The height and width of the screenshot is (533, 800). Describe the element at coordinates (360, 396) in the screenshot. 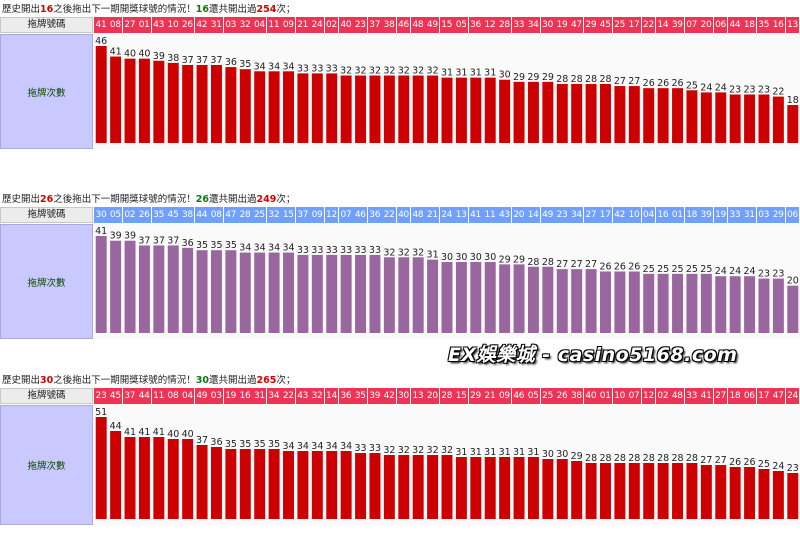

I see `category-label: 35` at that location.